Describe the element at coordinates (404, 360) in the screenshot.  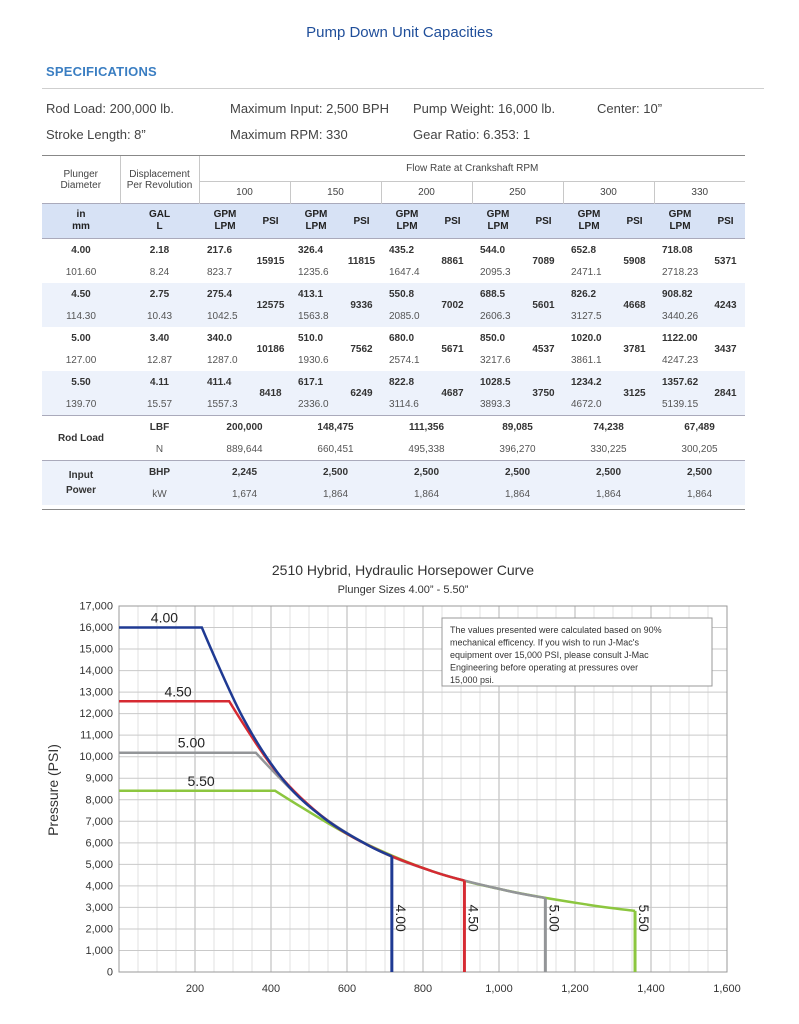
I see `flow-lpm: 2574.1` at that location.